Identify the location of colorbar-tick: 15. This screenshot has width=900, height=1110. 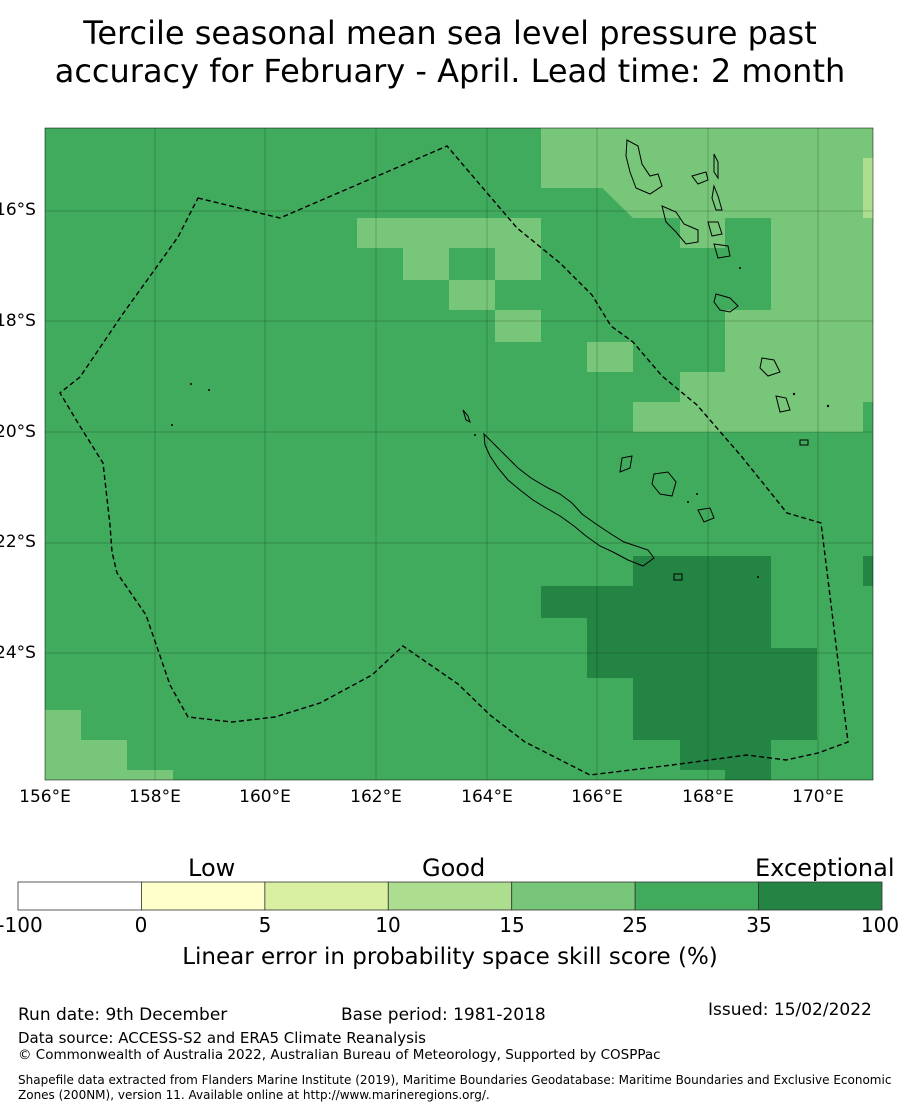
(512, 925).